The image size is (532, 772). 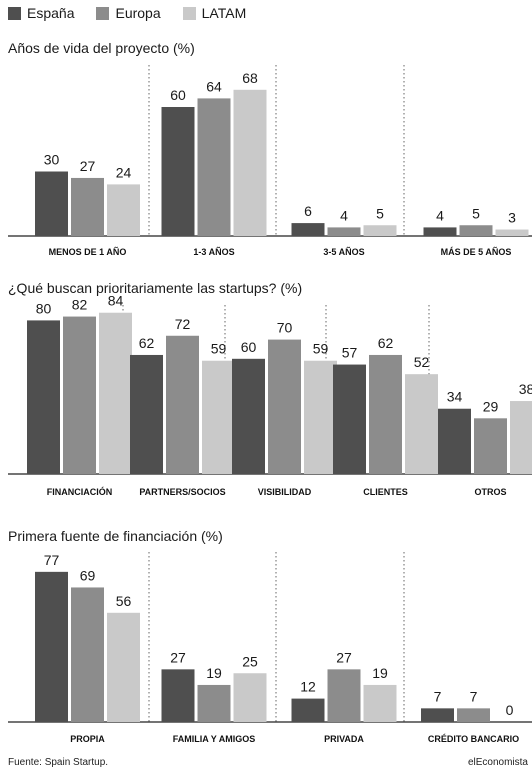 I want to click on bar-value-label: 0, so click(x=510, y=710).